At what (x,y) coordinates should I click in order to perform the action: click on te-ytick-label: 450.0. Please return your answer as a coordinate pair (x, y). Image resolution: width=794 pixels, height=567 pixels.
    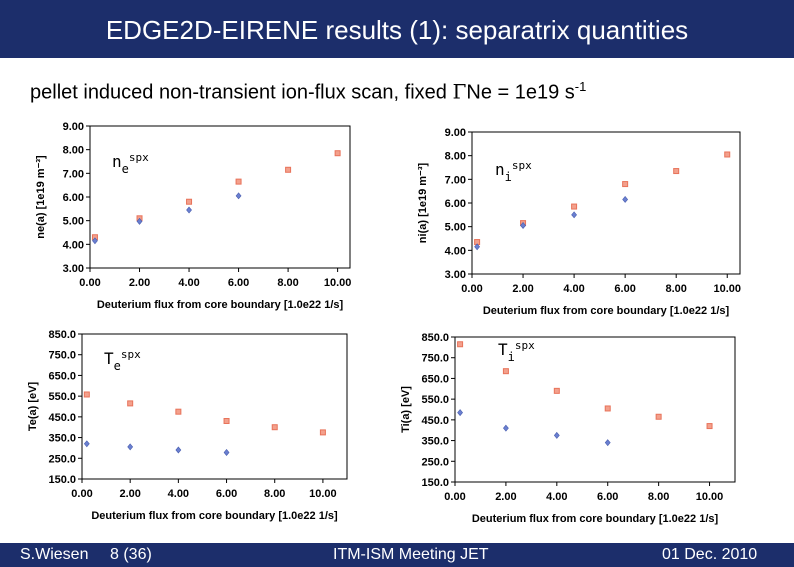
    Looking at the image, I should click on (62, 418).